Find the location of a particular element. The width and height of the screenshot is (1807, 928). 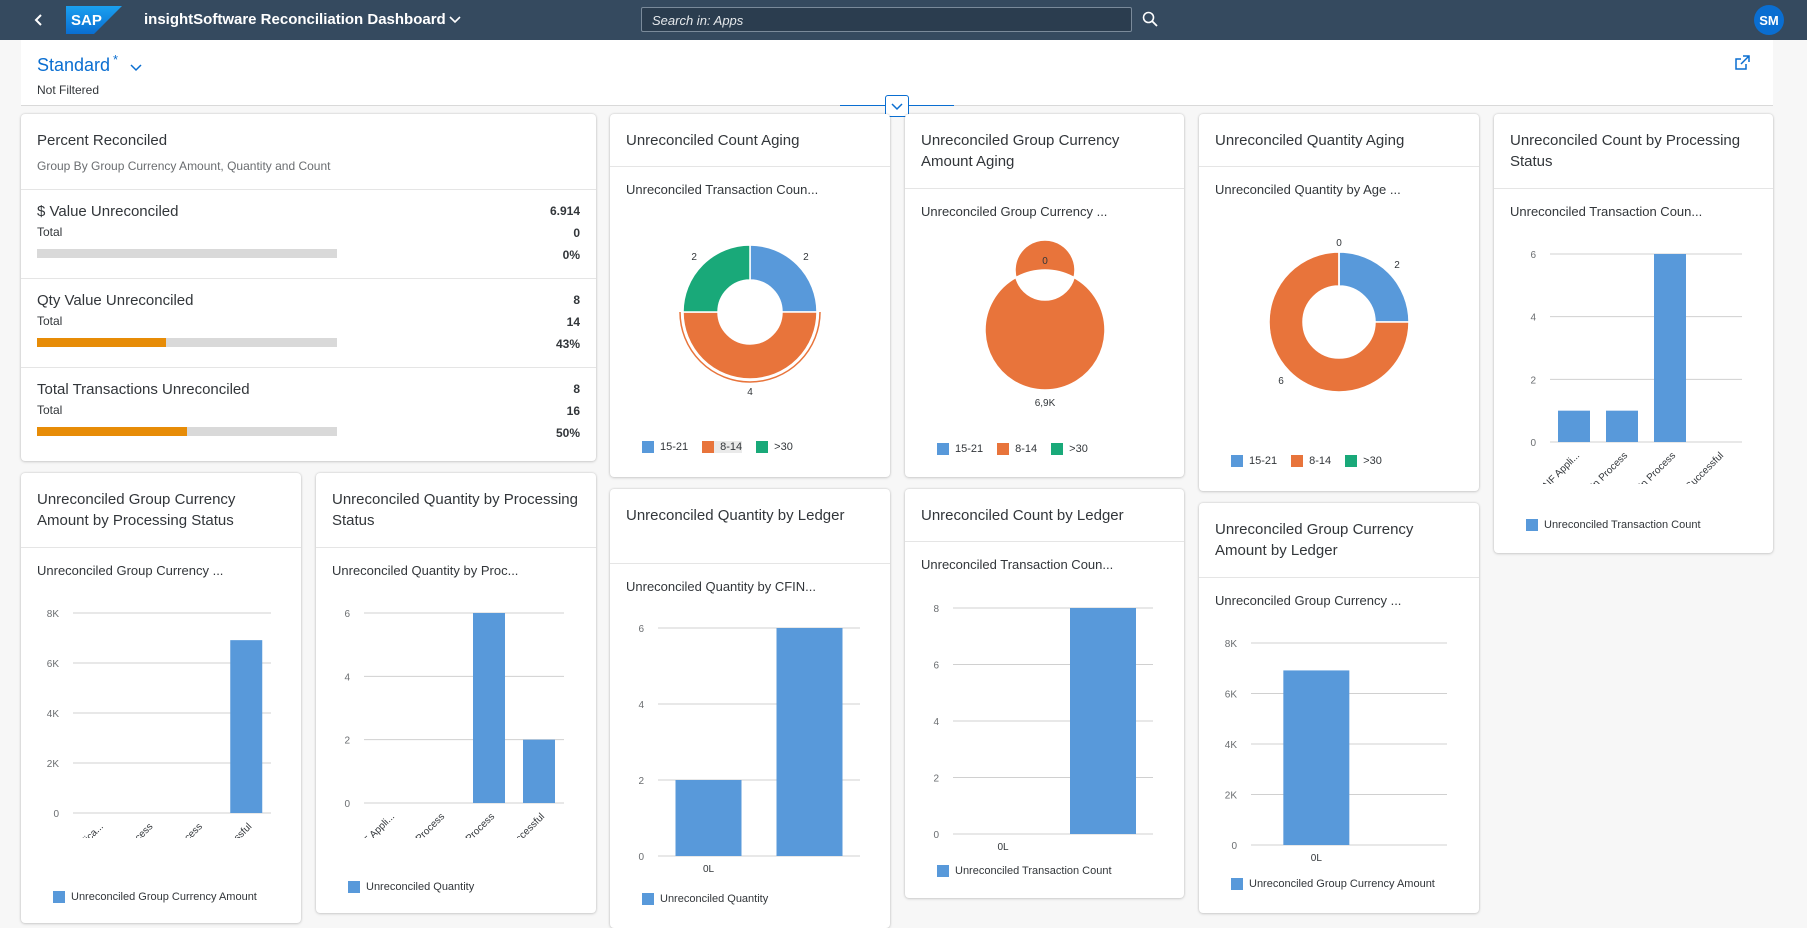

x-tick-label: Successful is located at coordinates (233, 829).